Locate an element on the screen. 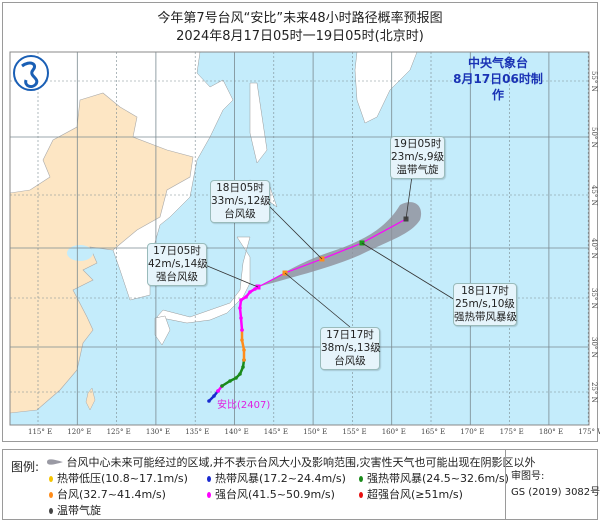 The image size is (600, 526). lat-tick-label: 25° N is located at coordinates (594, 392).